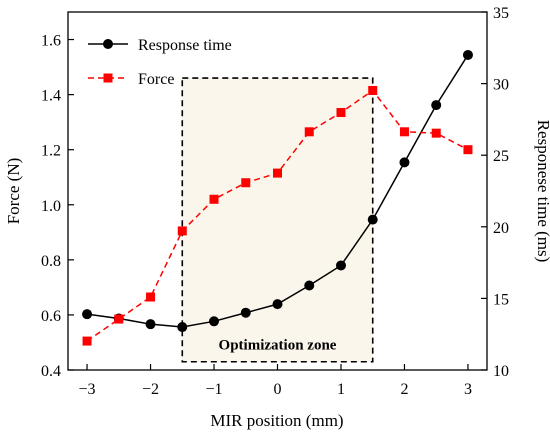  Describe the element at coordinates (276, 420) in the screenshot. I see `x-axis-label: MIR position (mm)` at that location.